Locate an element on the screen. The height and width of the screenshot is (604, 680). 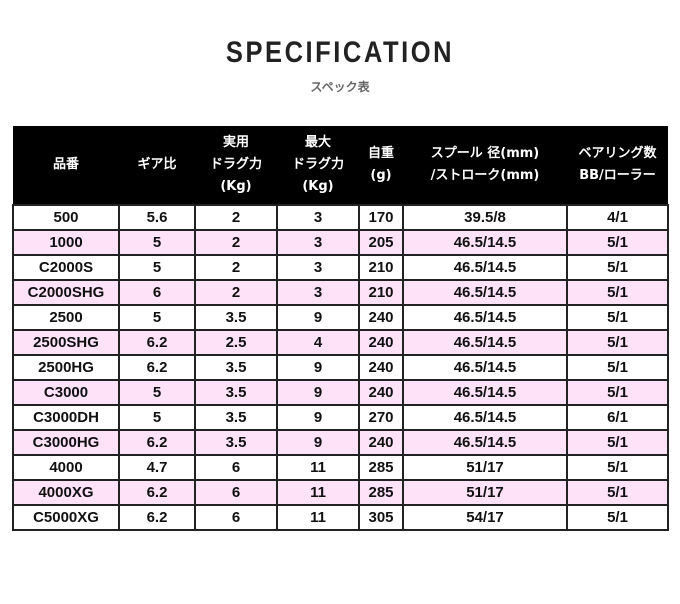
table-cell: 270 is located at coordinates (381, 417).